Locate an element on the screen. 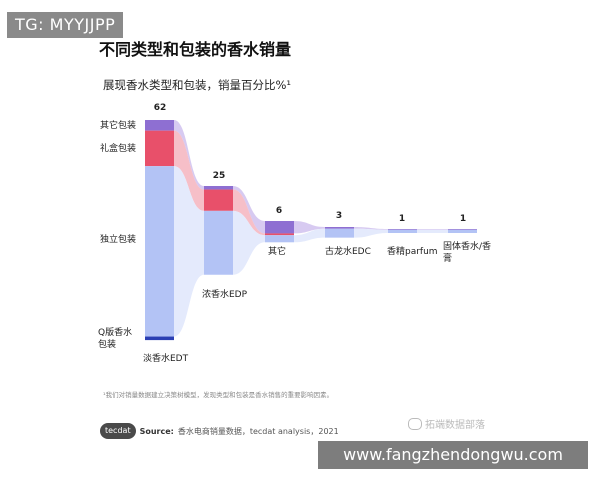 The height and width of the screenshot is (480, 600). value-label-edt: 62 is located at coordinates (160, 108).